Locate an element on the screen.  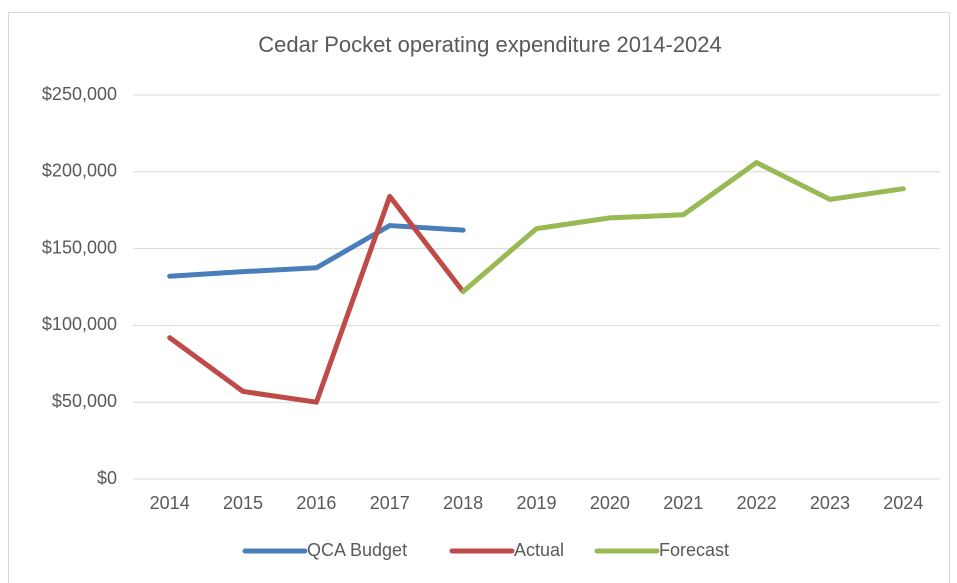
x-tick-label: 2018 is located at coordinates (463, 503).